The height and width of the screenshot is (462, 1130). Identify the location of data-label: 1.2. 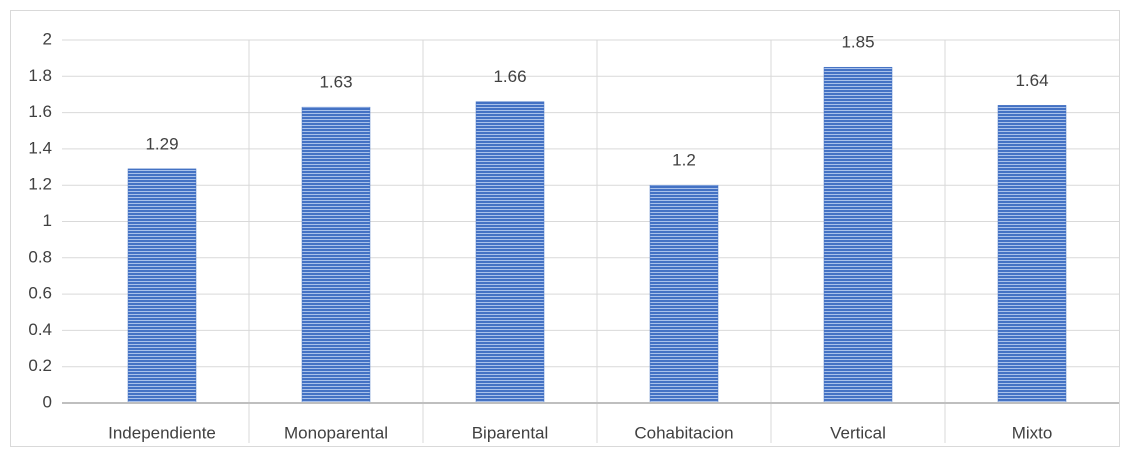
(684, 160).